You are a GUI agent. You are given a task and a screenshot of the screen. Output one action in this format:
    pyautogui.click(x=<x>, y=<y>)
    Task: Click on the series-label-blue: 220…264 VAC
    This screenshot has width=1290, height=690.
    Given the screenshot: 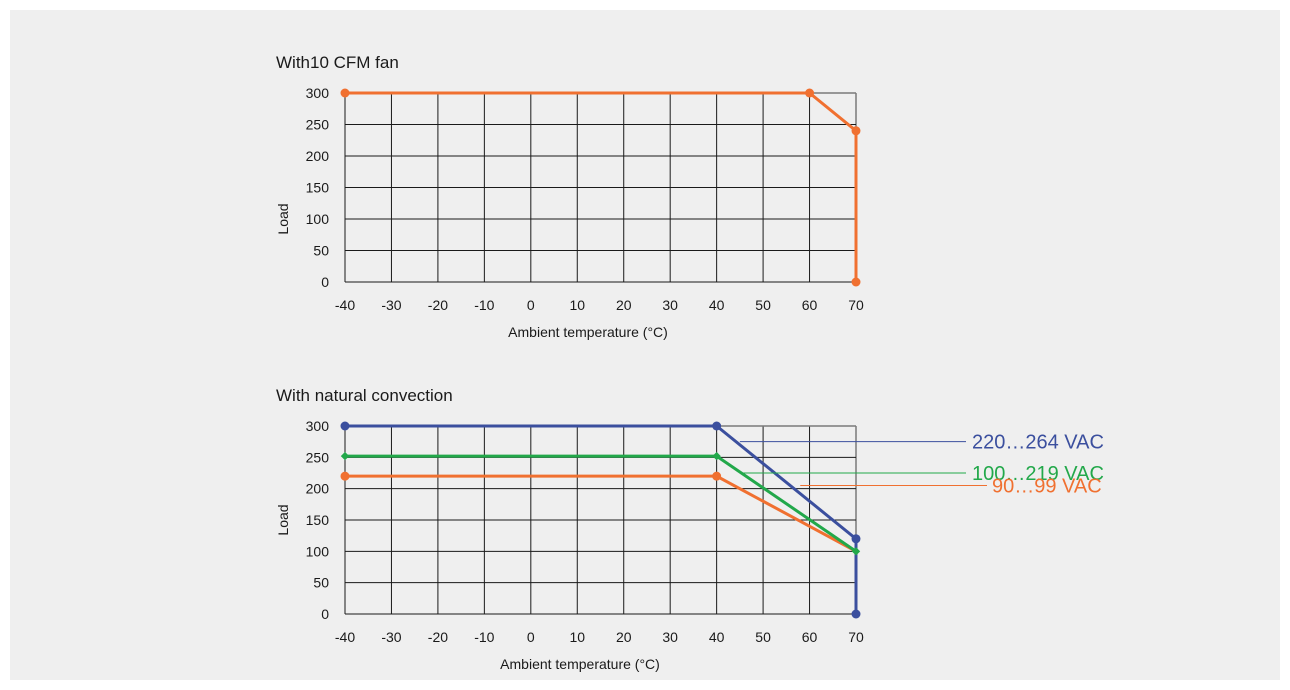 What is the action you would take?
    pyautogui.click(x=1038, y=443)
    